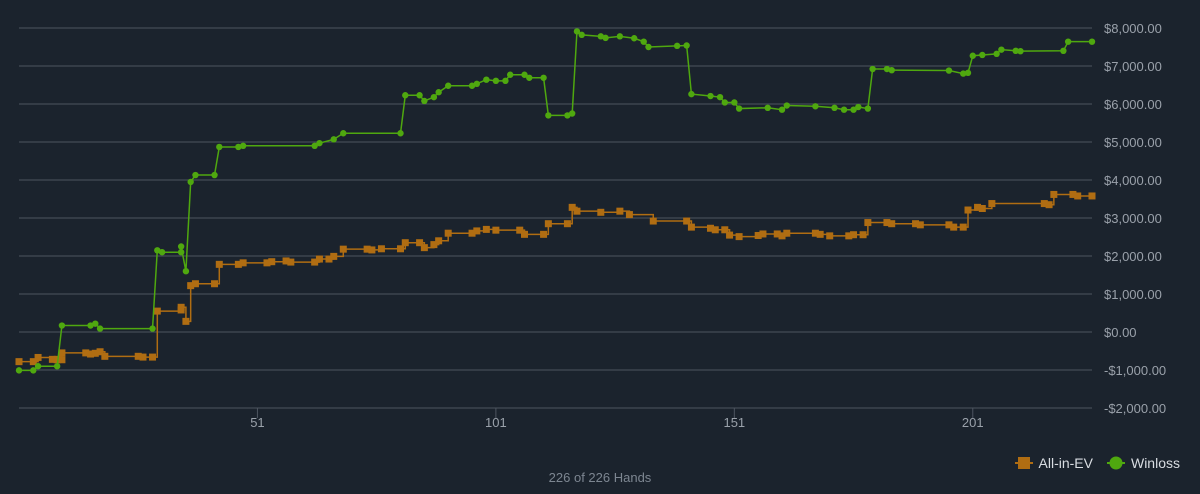 The height and width of the screenshot is (494, 1200). Describe the element at coordinates (600, 477) in the screenshot. I see `hands-count-label: 226 of 226 Hands` at that location.